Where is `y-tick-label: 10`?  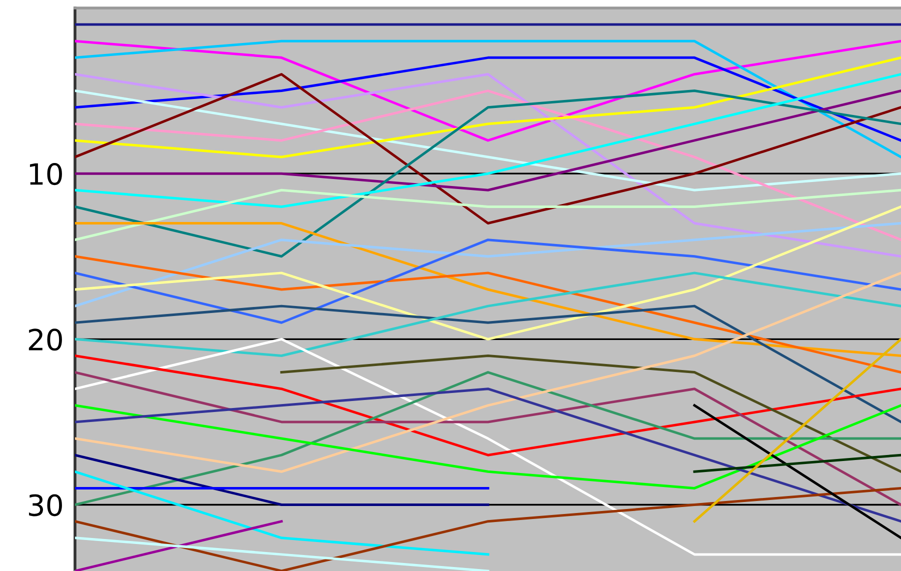 y-tick-label: 10 is located at coordinates (46, 174).